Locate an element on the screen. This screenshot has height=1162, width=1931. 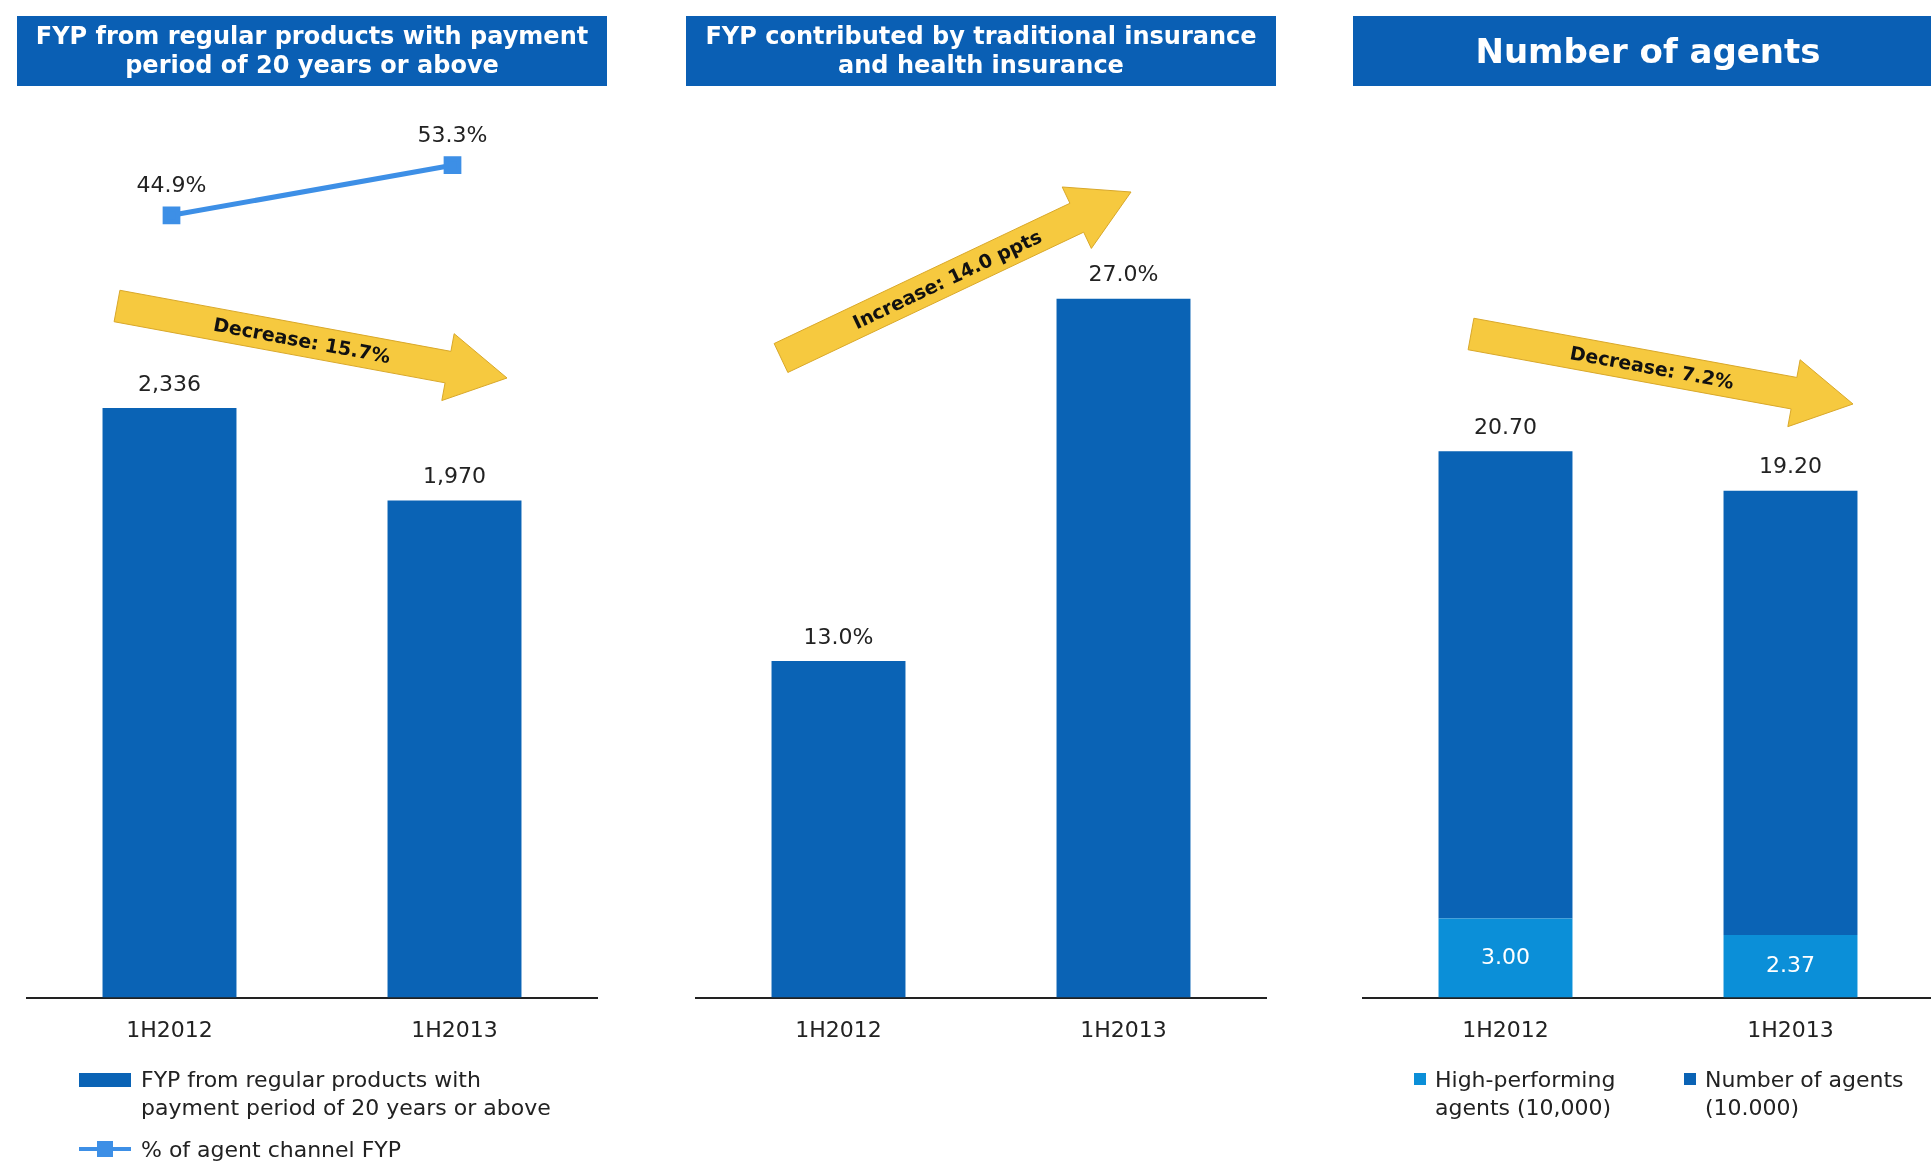
chart-title: FYP from regular products with payment period of 20 years or above is located at coordinates (312, 51).